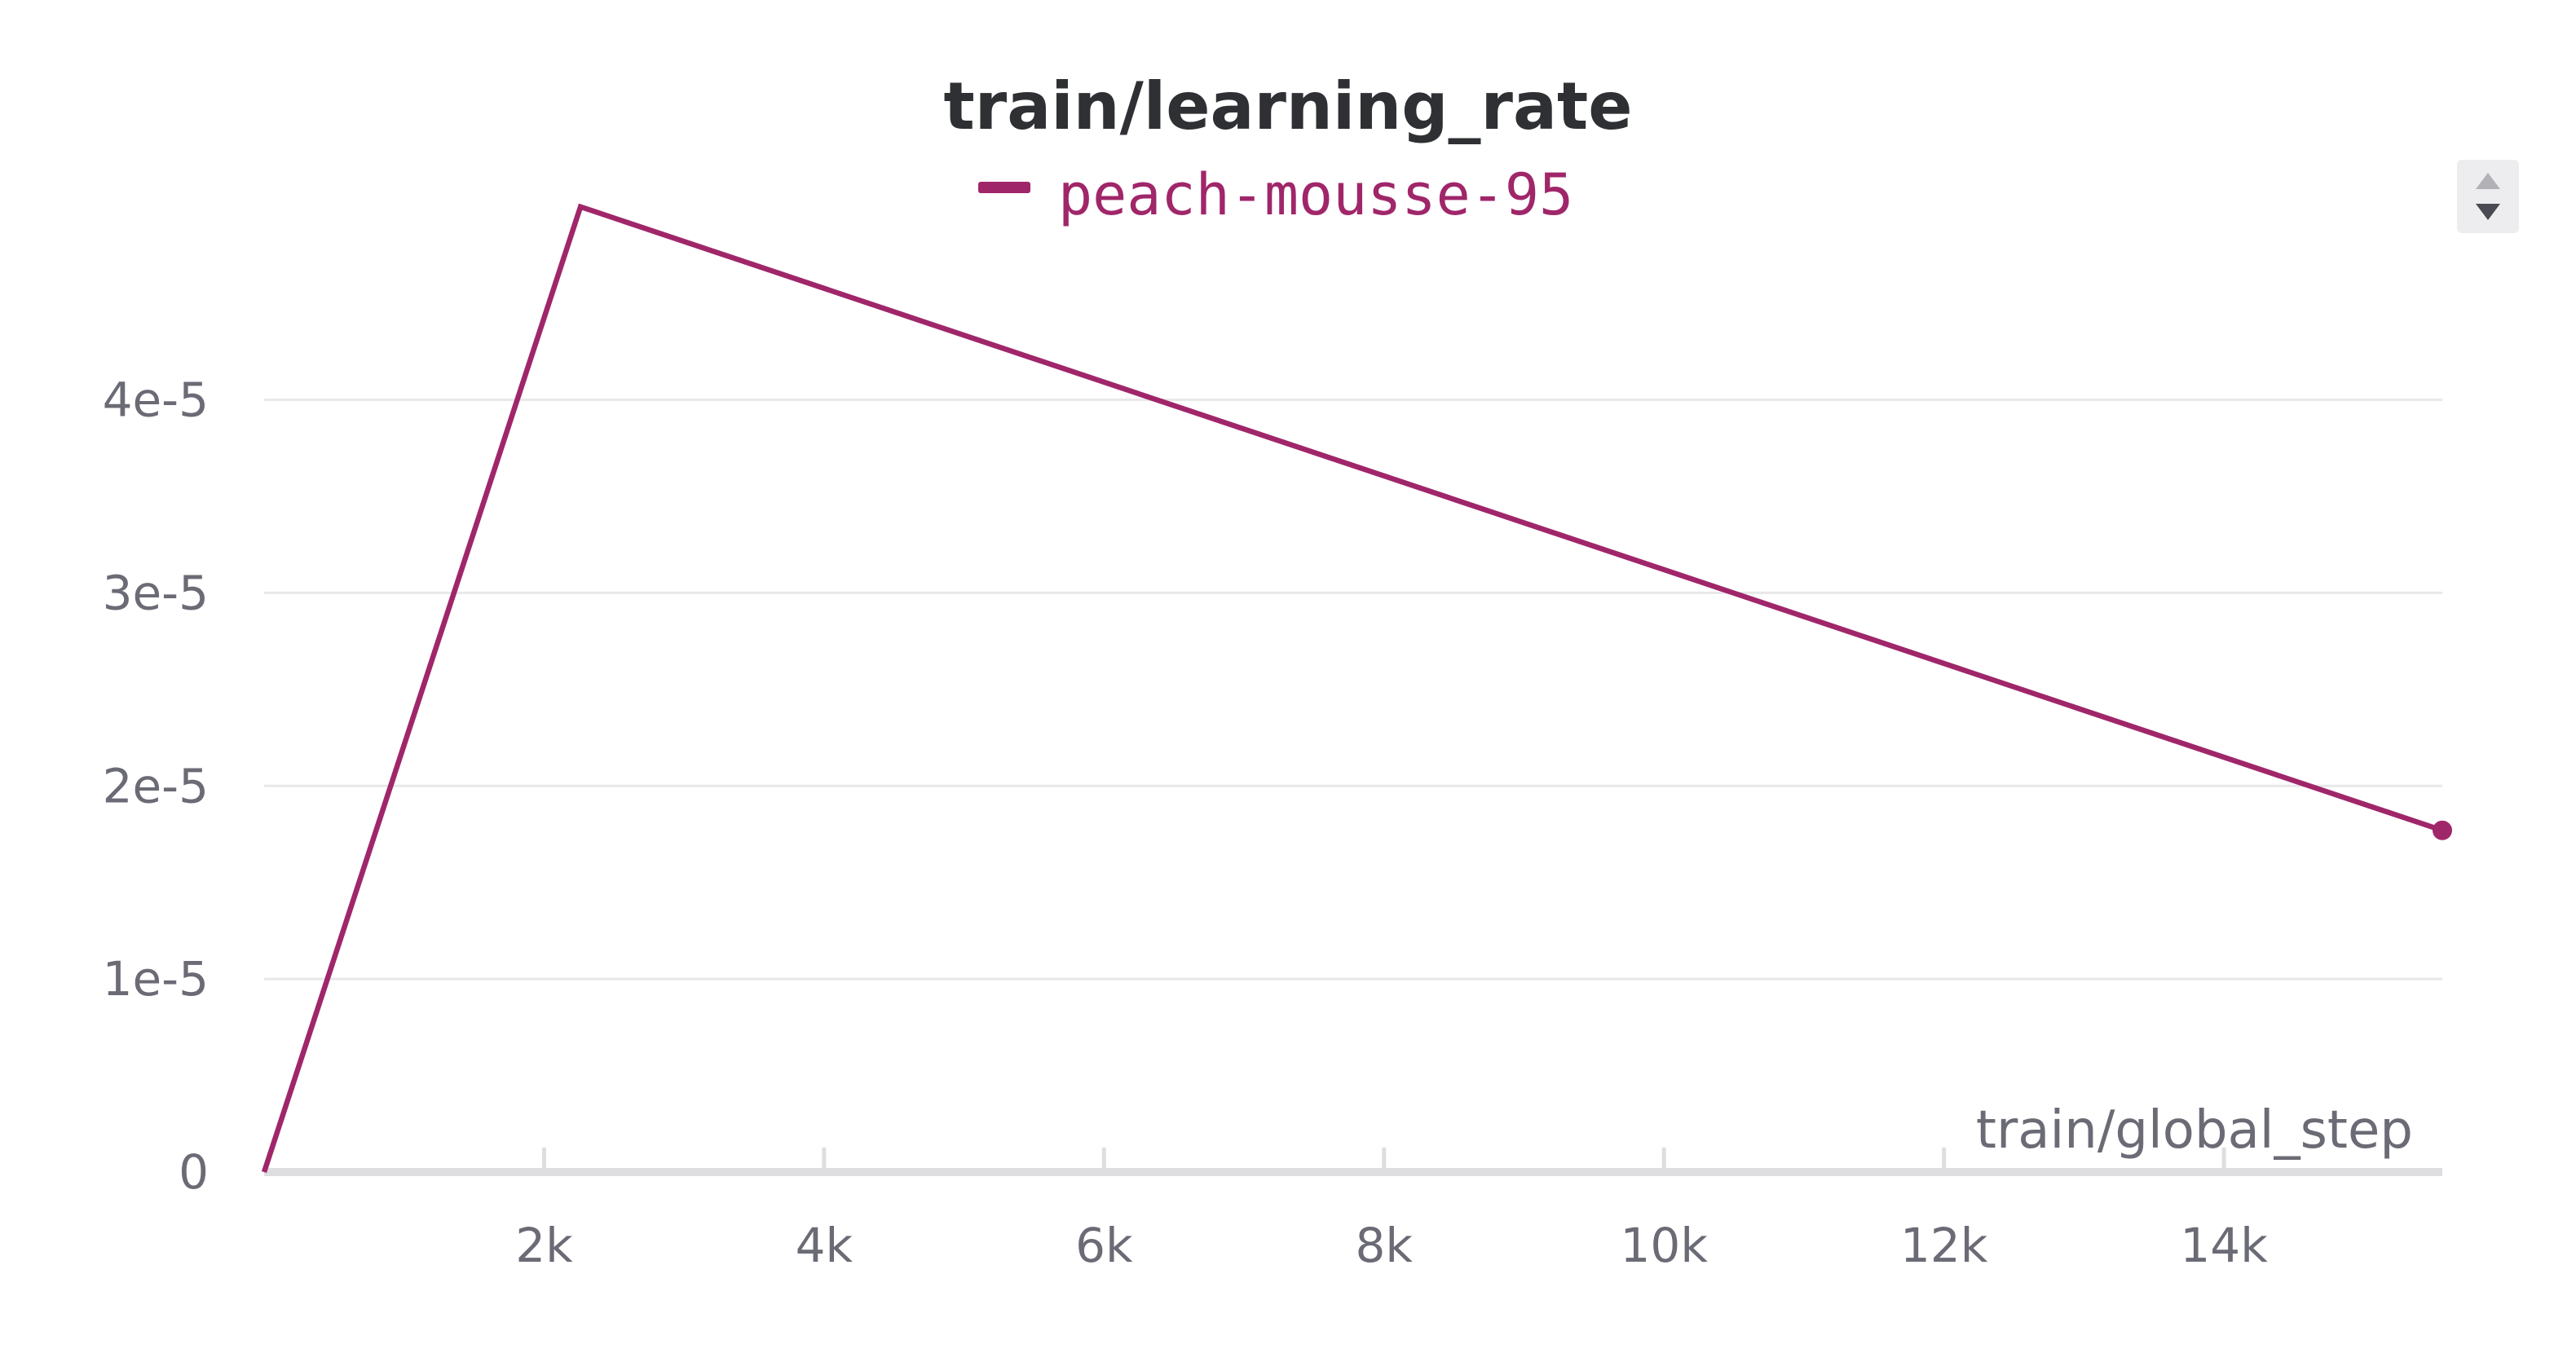 This screenshot has width=2576, height=1353. Describe the element at coordinates (194, 1172) in the screenshot. I see `y-tick-label: 0` at that location.